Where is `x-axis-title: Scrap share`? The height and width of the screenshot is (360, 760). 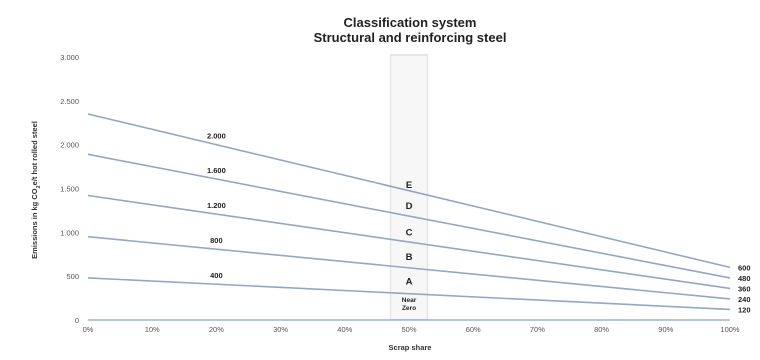
x-axis-title: Scrap share is located at coordinates (410, 347).